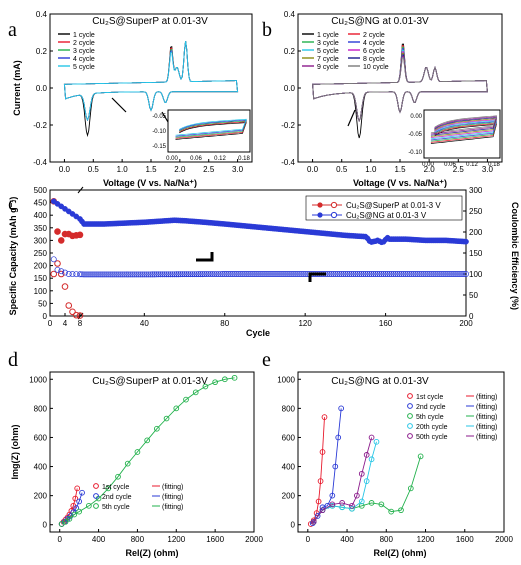 The height and width of the screenshot is (565, 521). I want to click on y2-tick-label: 200, so click(476, 232).